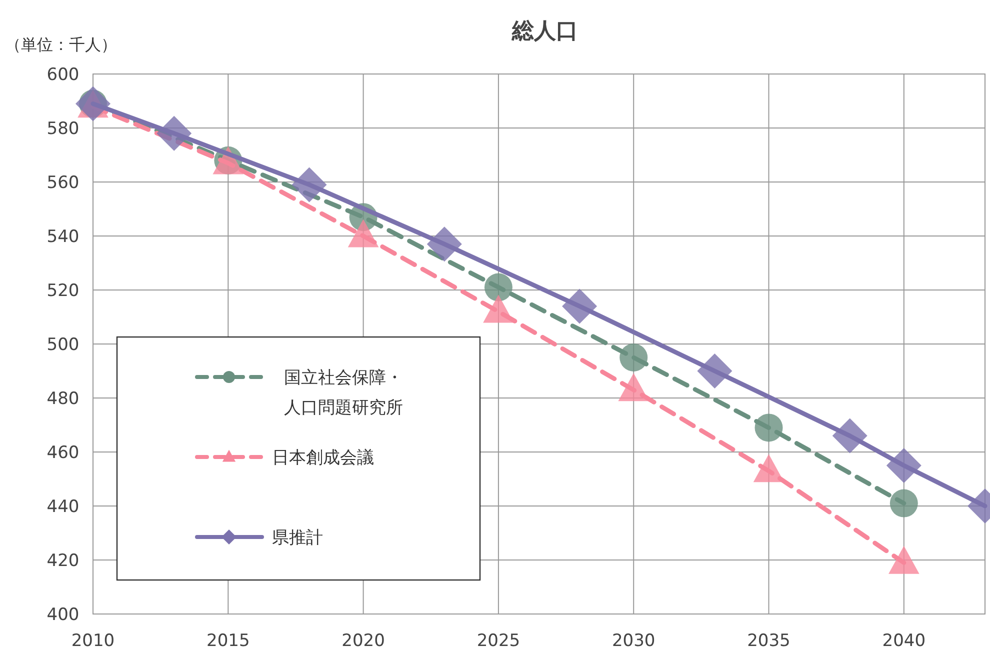  What do you see at coordinates (363, 640) in the screenshot?
I see `x-tick-label: 2020` at bounding box center [363, 640].